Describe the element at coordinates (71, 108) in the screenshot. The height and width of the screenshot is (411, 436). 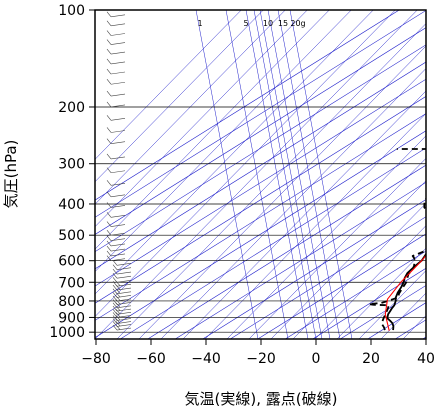
I see `y-tick-label: 200` at that location.